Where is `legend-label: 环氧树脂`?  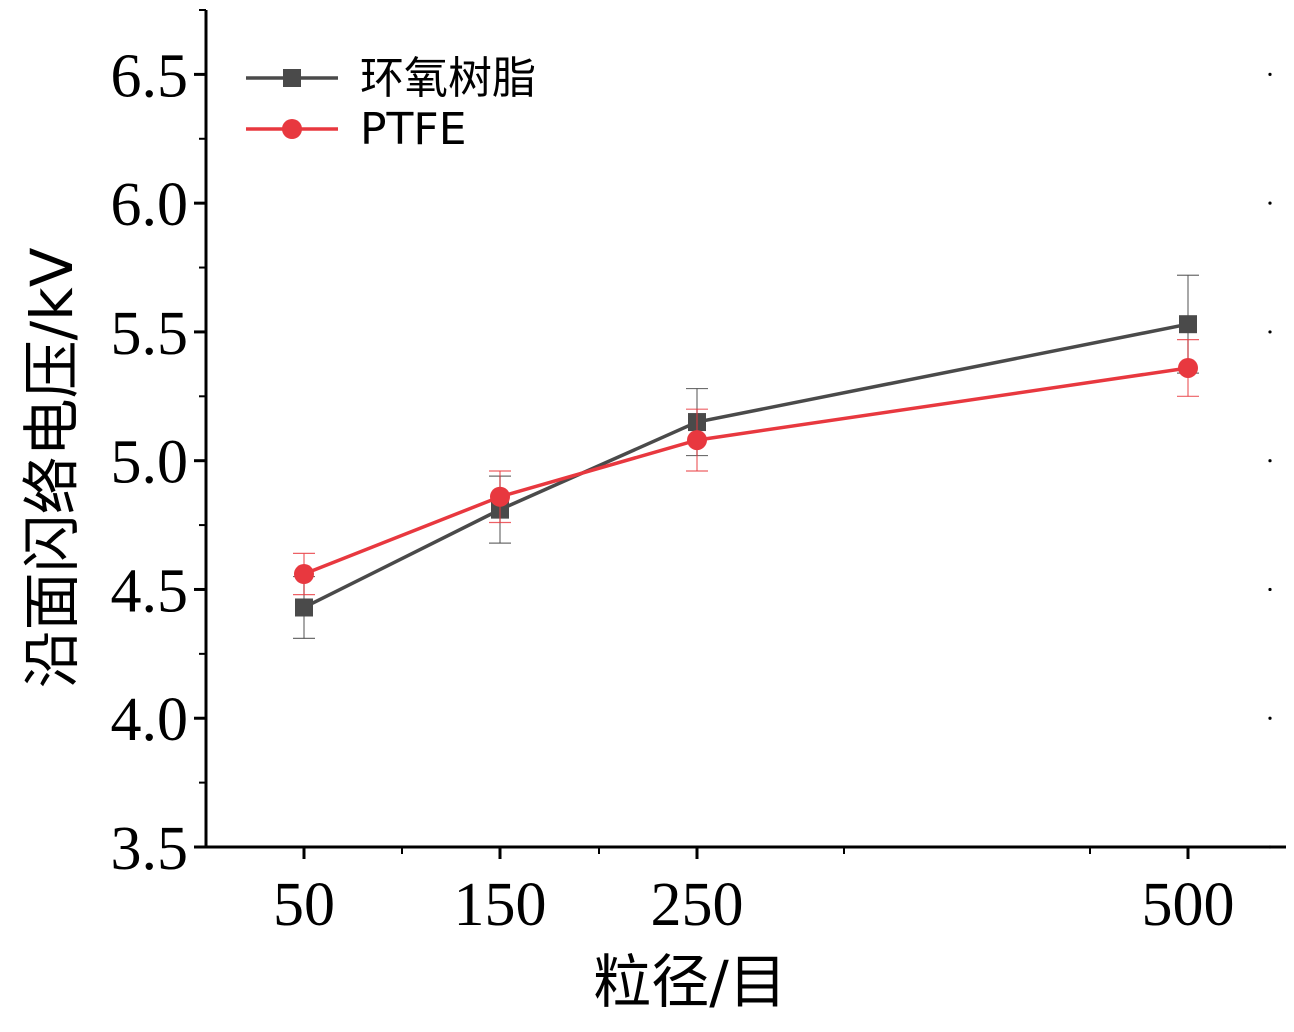 legend-label: 环氧树脂 is located at coordinates (448, 78).